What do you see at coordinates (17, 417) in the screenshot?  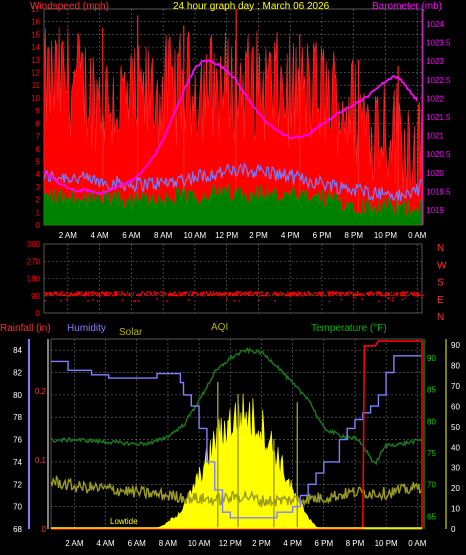 I see `temp-y-tick-label: 78` at bounding box center [17, 417].